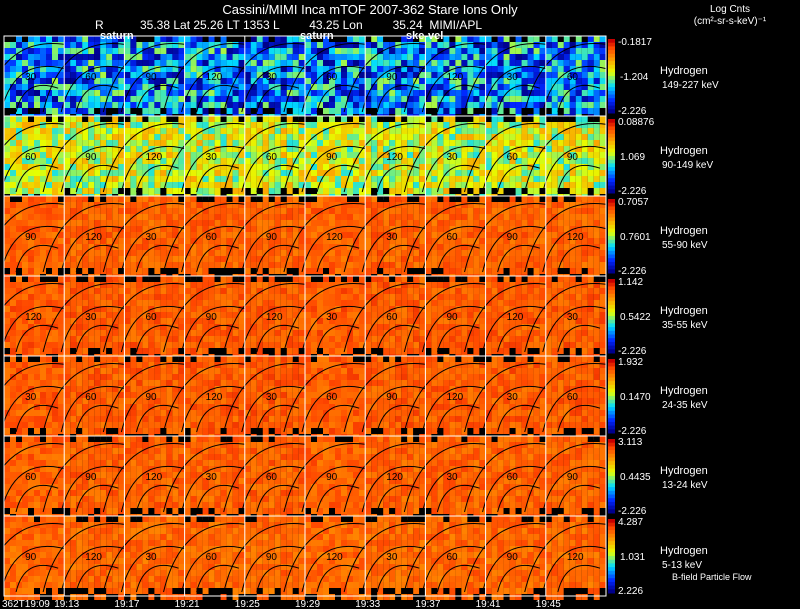 The width and height of the screenshot is (800, 609). Describe the element at coordinates (685, 245) in the screenshot. I see `energy-label: 55-90 keV` at that location.